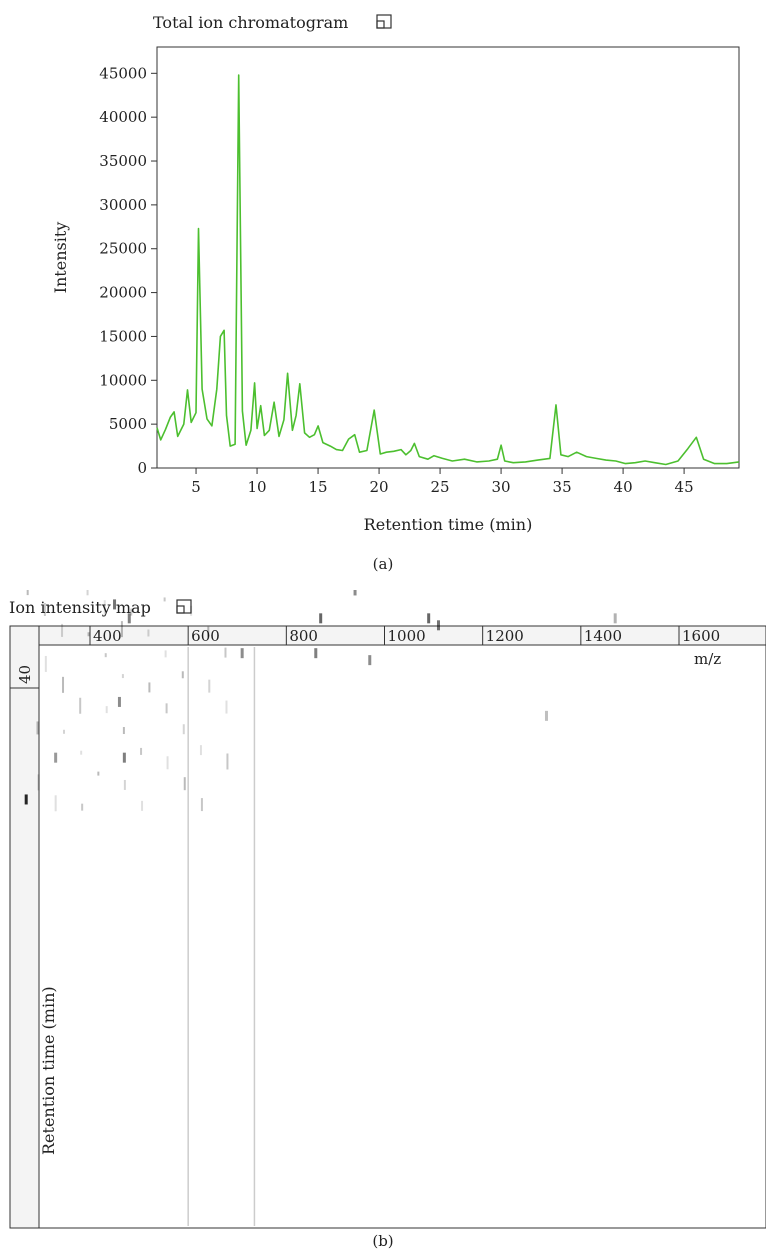  I want to click on y-tick-label: 0, so click(142, 468).